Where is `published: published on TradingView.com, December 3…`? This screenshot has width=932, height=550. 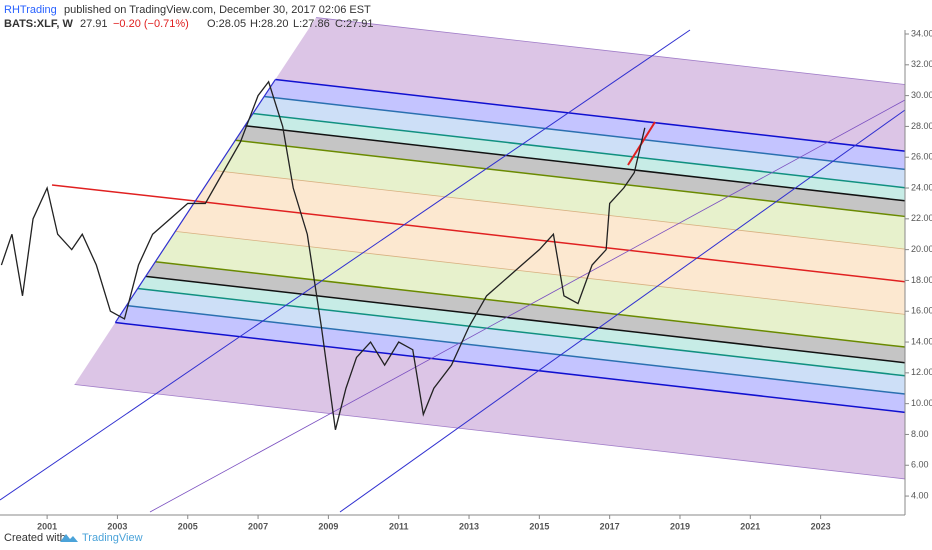 published: published on TradingView.com, December 3… is located at coordinates (217, 10).